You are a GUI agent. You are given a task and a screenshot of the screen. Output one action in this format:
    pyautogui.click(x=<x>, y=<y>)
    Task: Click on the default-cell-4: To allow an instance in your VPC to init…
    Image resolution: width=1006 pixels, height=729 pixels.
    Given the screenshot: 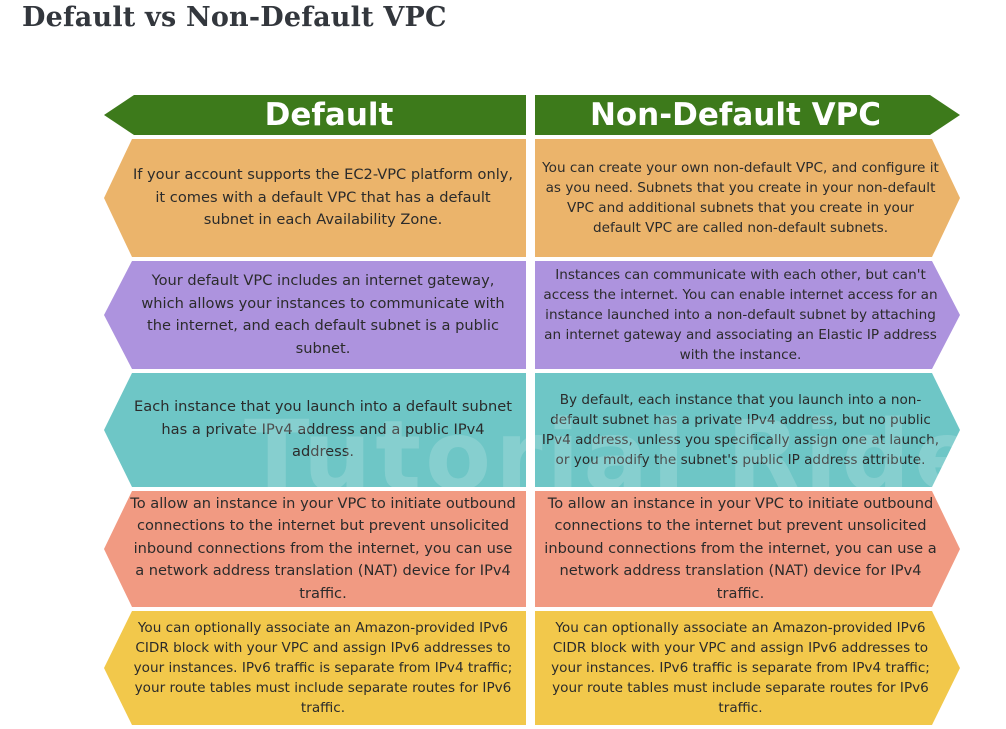 What is the action you would take?
    pyautogui.click(x=315, y=549)
    